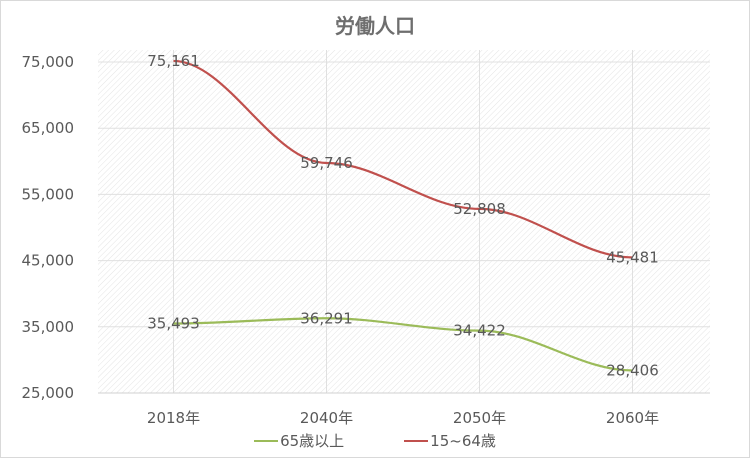  Describe the element at coordinates (173, 324) in the screenshot. I see `data-label: 35,493` at that location.